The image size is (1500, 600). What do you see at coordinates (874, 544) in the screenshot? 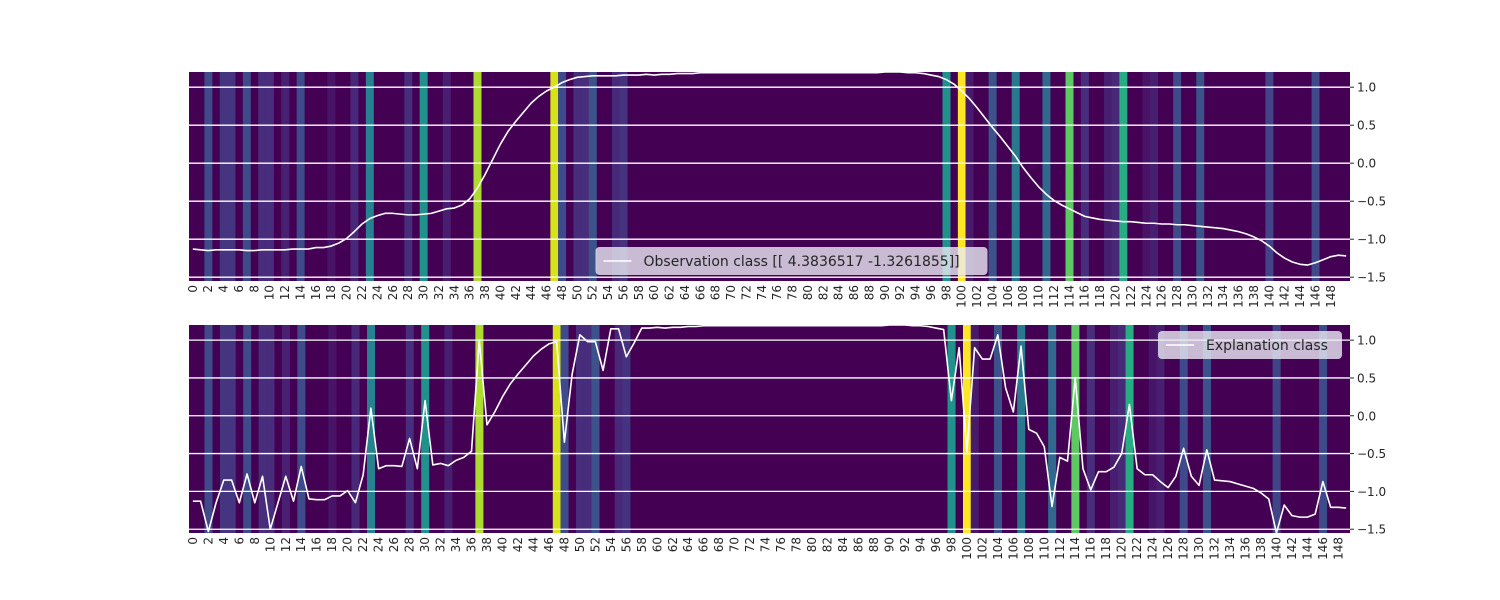
I see `x-tick-label: 88` at bounding box center [874, 544].